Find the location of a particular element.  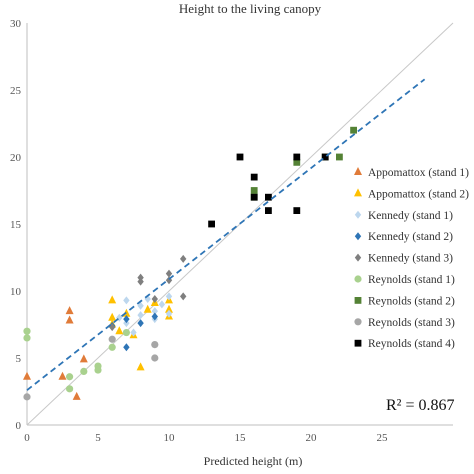

x-tick-label: 10 is located at coordinates (170, 438).